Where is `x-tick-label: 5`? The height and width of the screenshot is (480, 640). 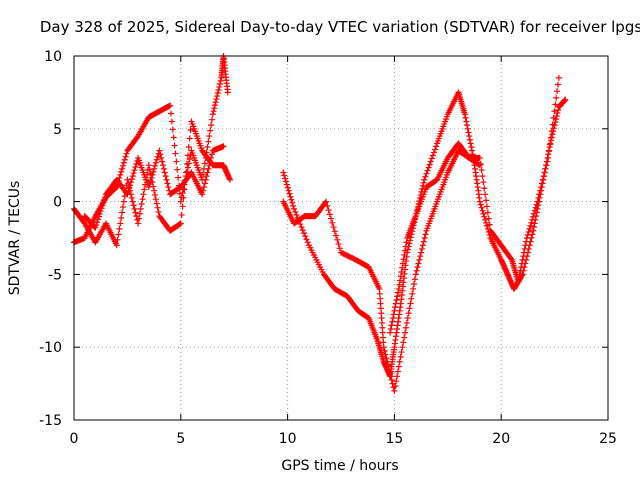 x-tick-label: 5 is located at coordinates (180, 439).